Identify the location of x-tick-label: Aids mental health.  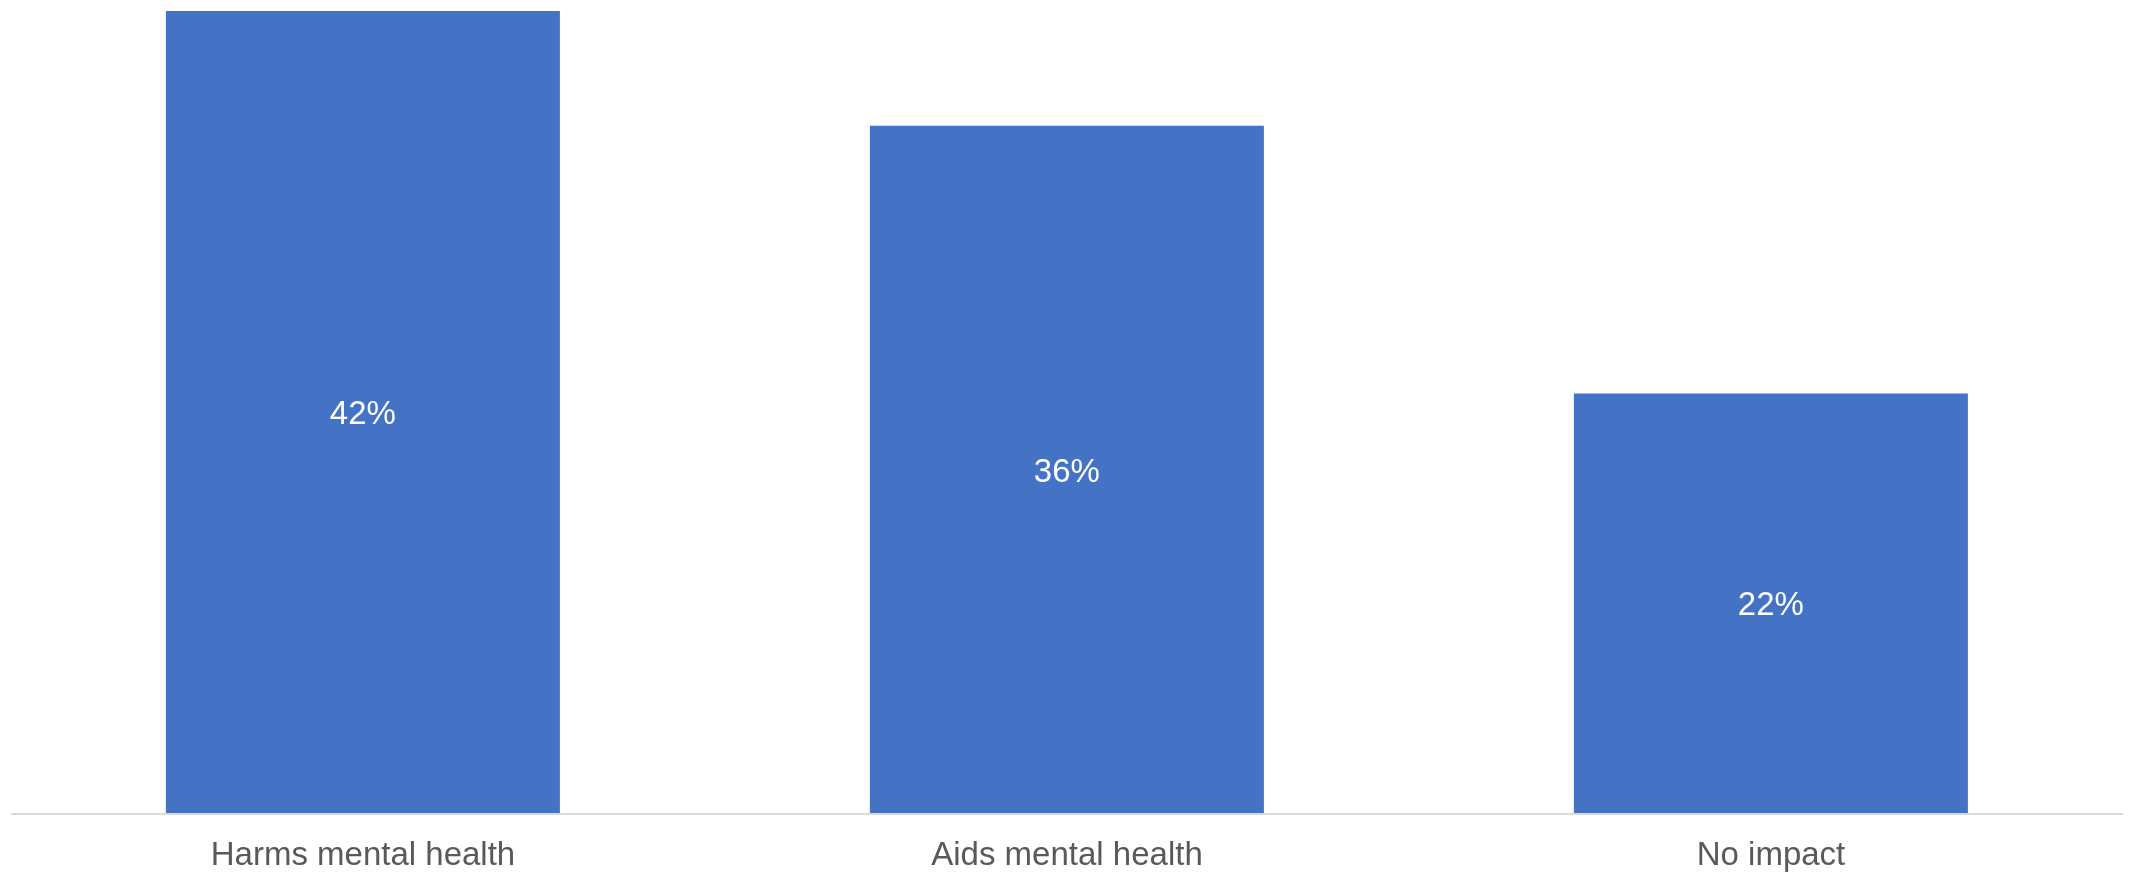
(1067, 854).